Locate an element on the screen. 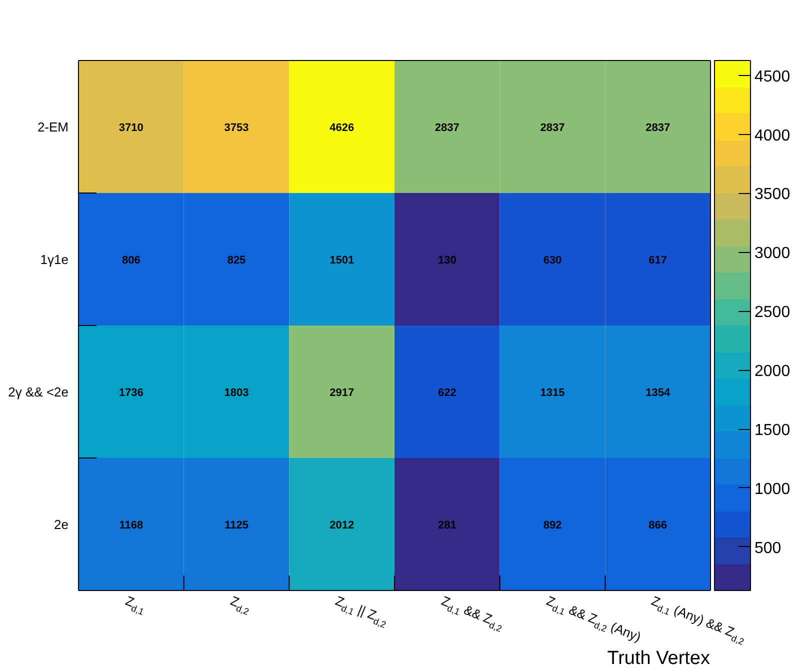  y-tick-label: 1γ1e is located at coordinates (54, 259).